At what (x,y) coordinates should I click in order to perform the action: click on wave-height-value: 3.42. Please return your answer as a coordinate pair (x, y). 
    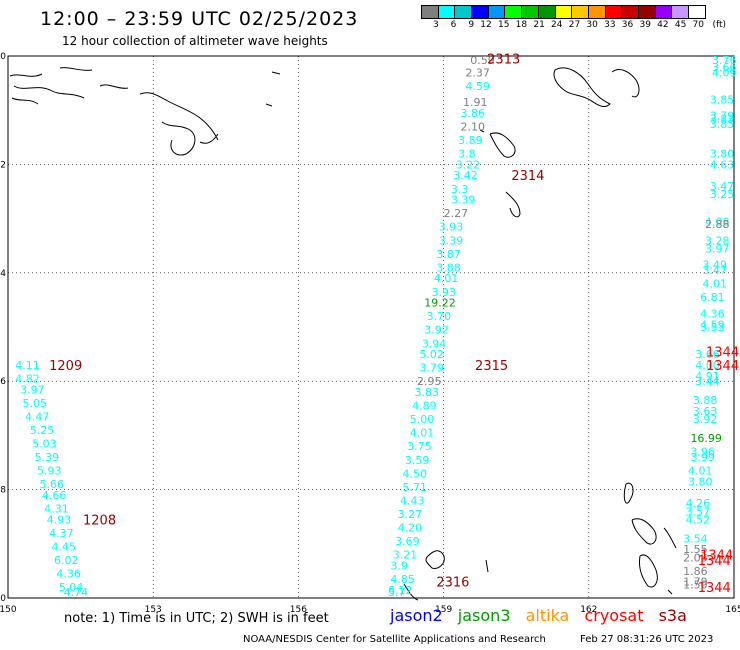
    Looking at the image, I should click on (465, 175).